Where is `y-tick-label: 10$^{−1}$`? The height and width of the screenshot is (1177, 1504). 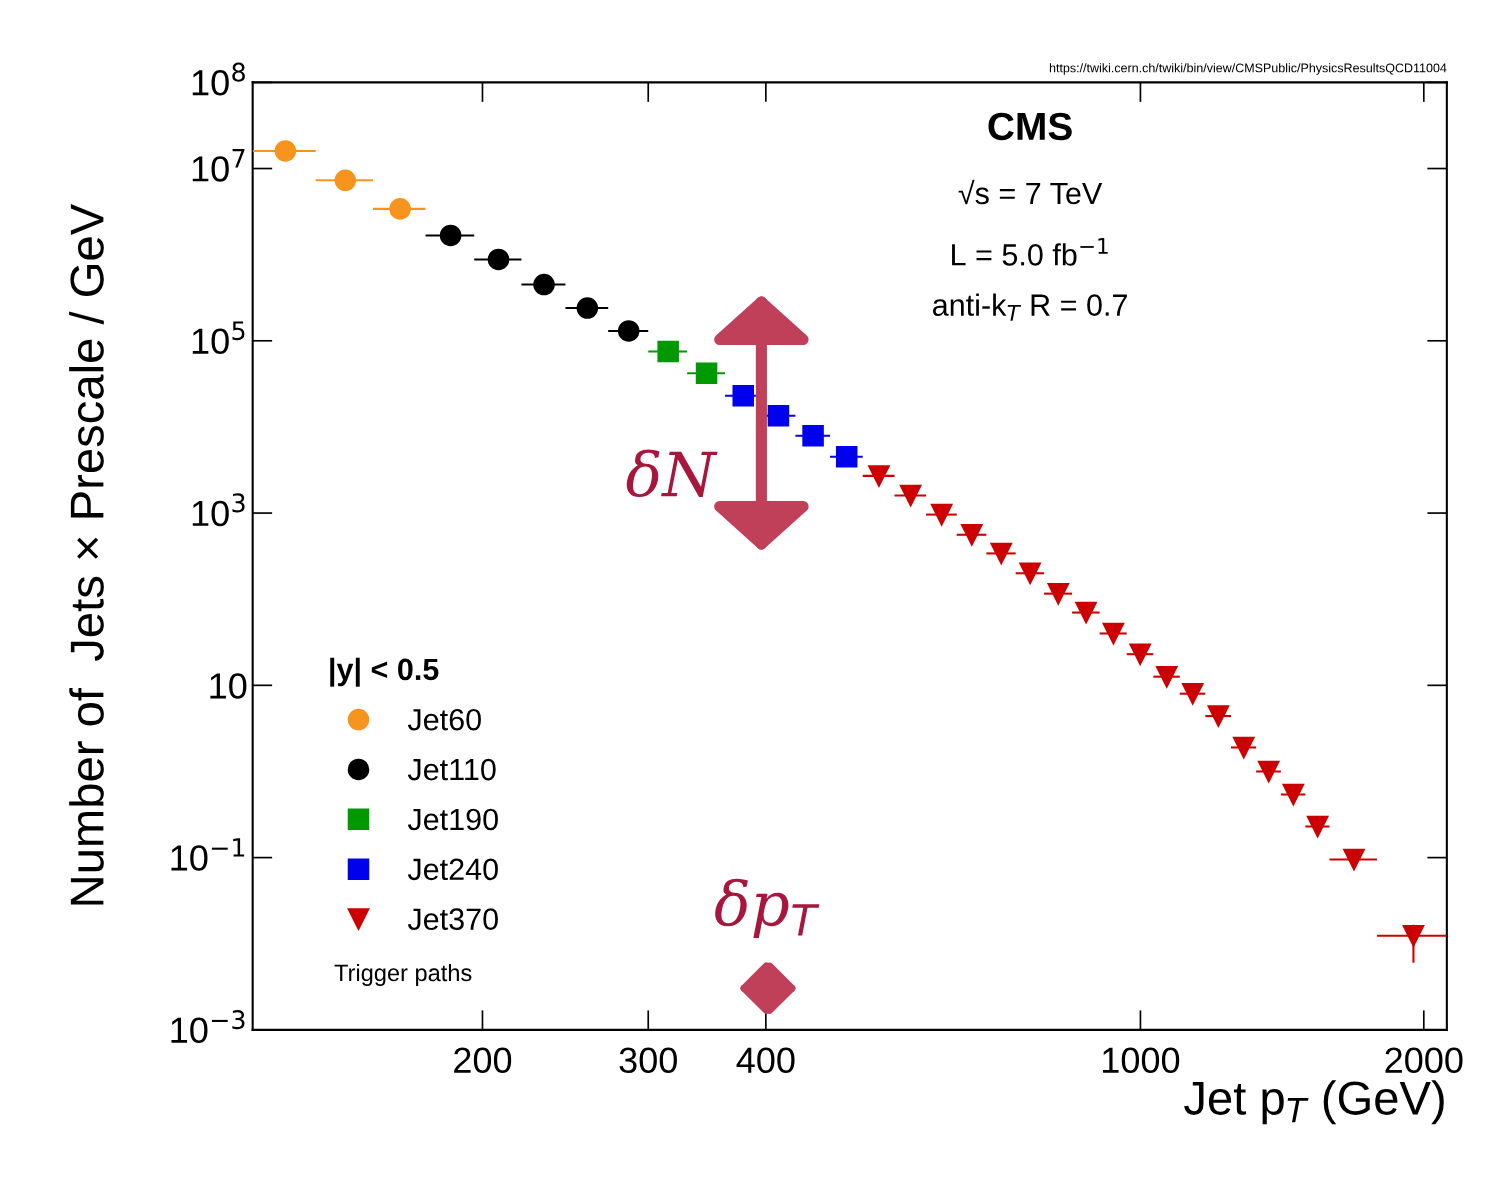 y-tick-label: 10$^{−1}$ is located at coordinates (208, 854).